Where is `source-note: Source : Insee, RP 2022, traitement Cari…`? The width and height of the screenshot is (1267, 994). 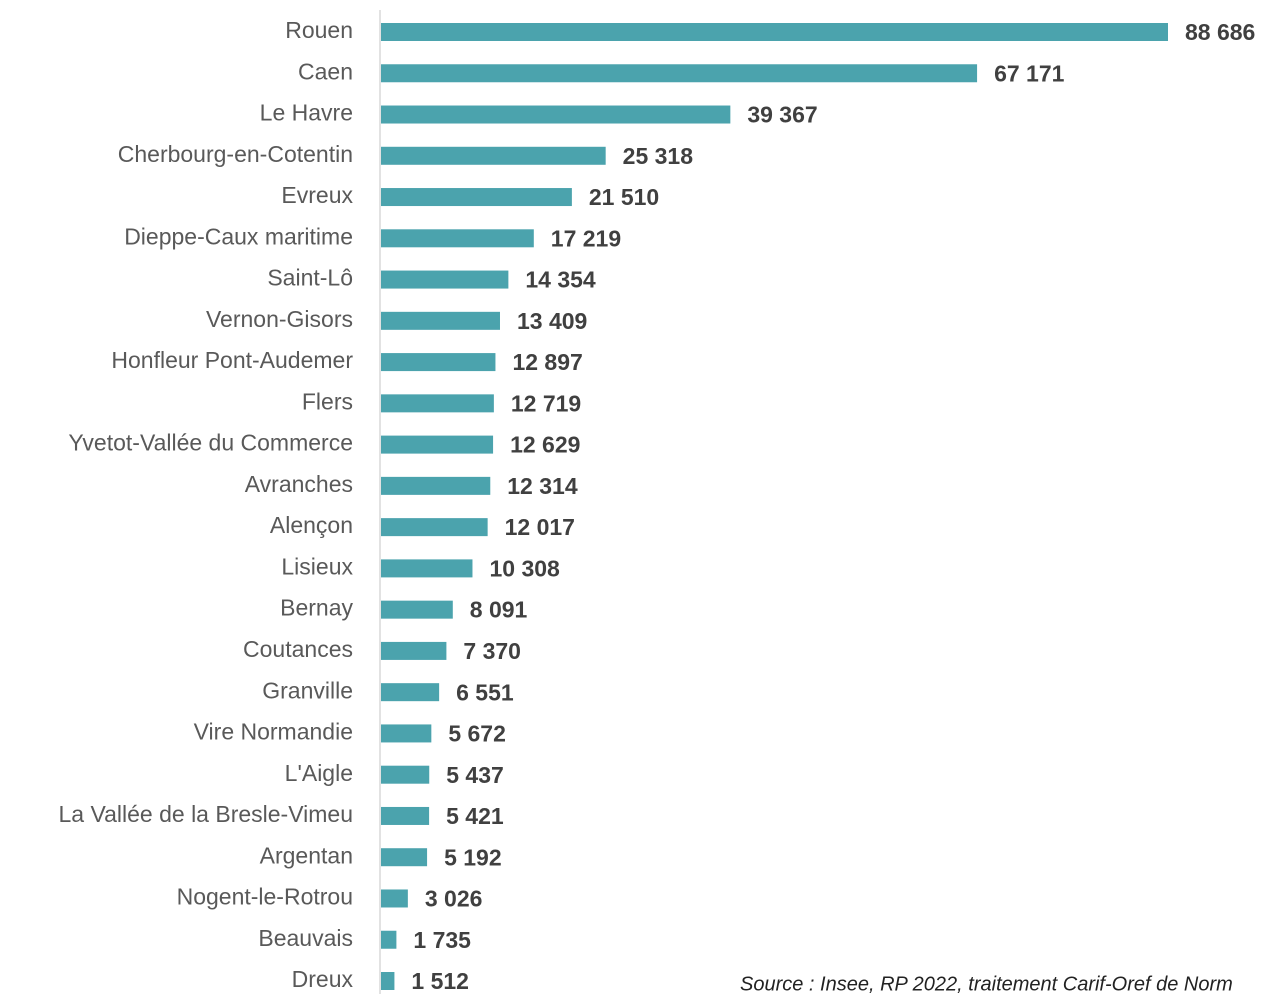 source-note: Source : Insee, RP 2022, traitement Cari… is located at coordinates (986, 983).